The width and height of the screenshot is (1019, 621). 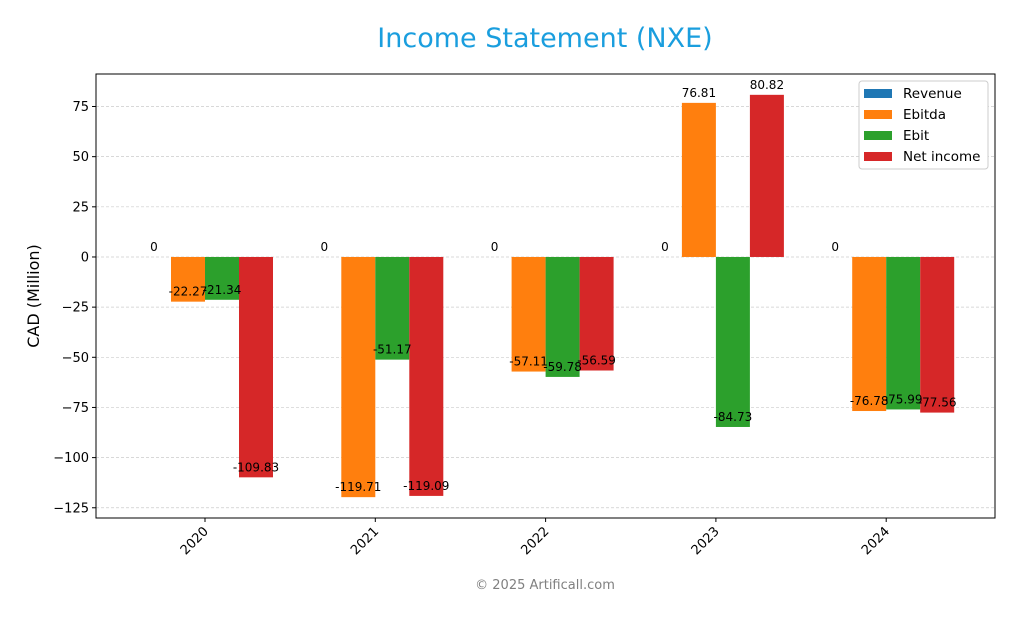 I want to click on y-axis-label: CAD (Million), so click(x=33, y=296).